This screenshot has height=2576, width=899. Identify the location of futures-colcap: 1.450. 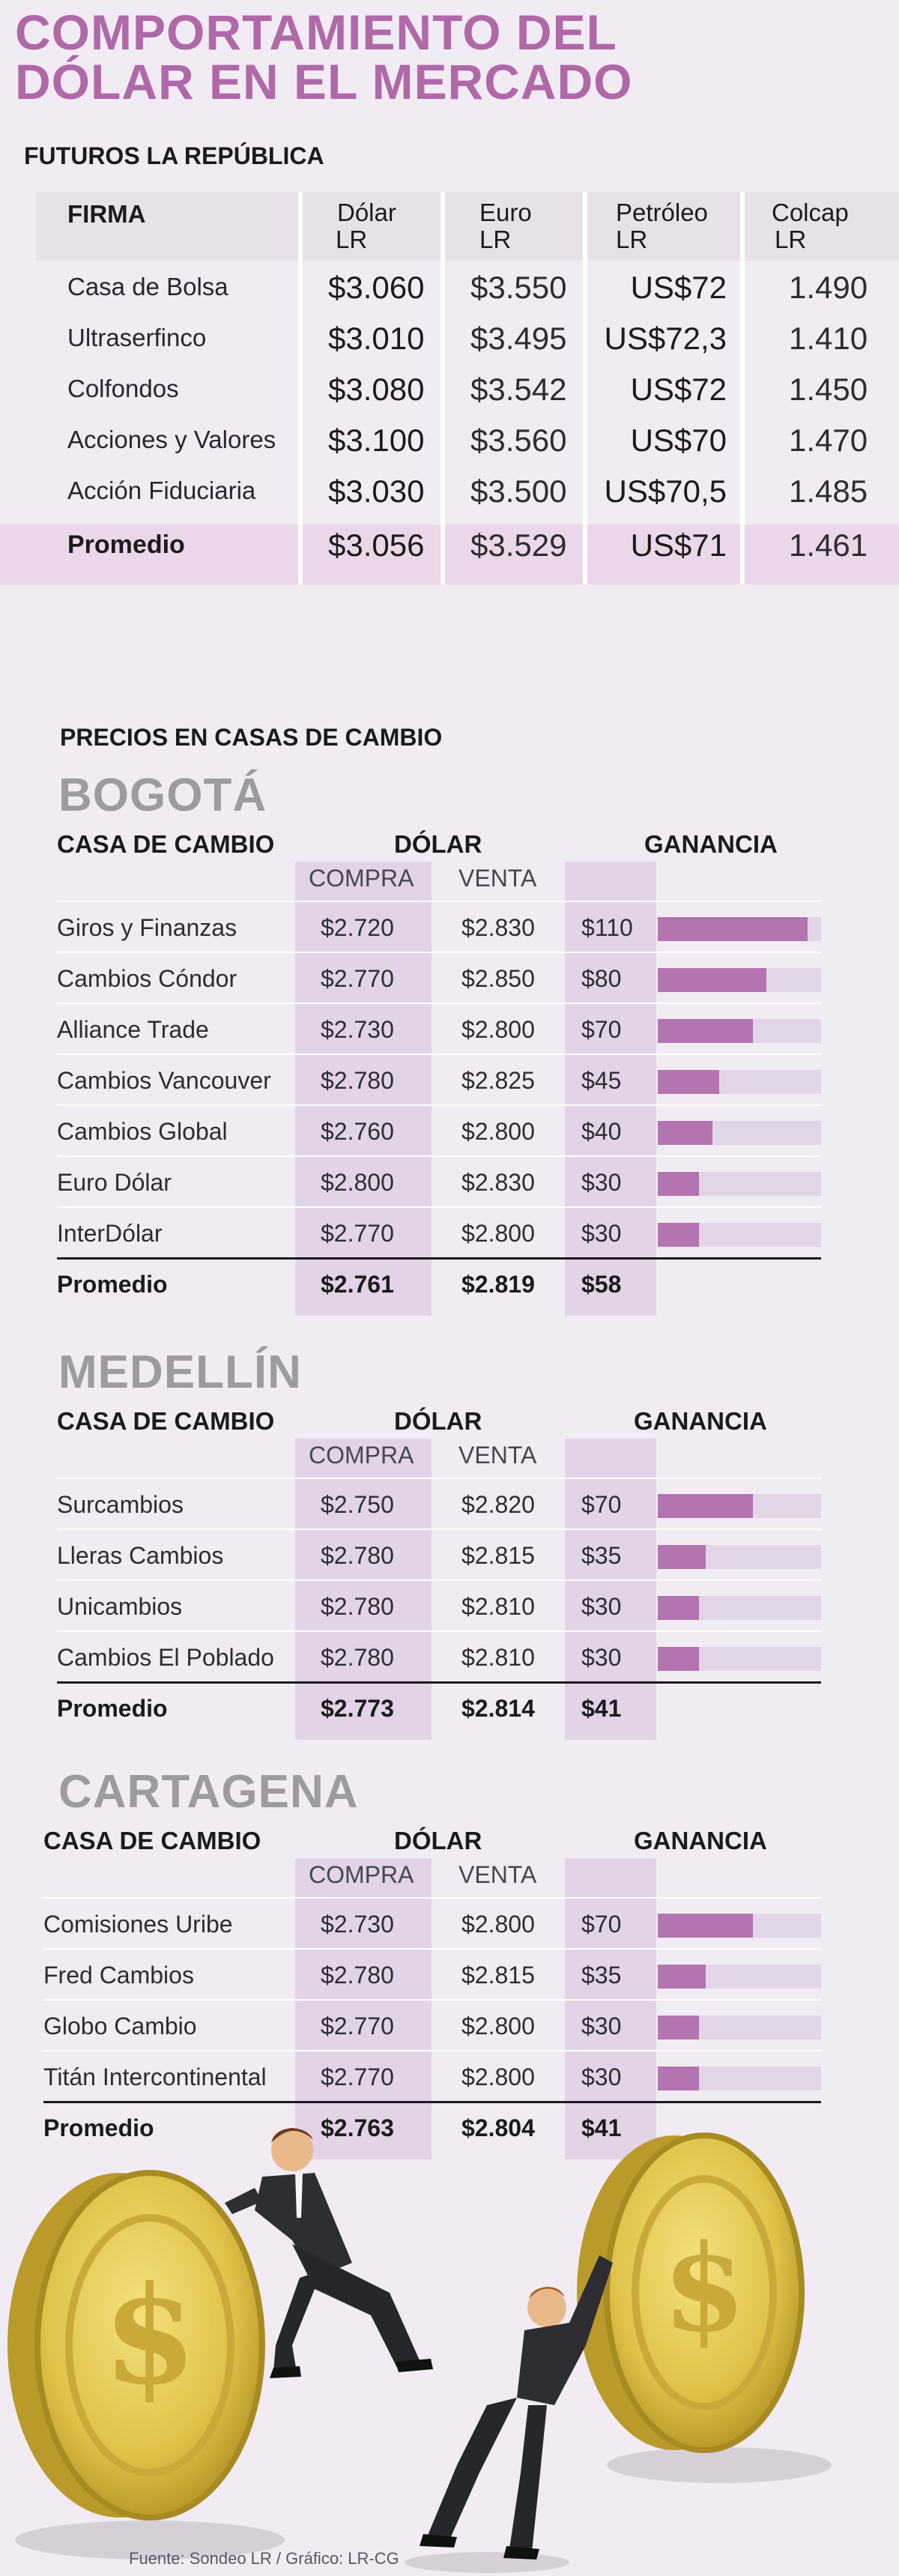
(828, 389).